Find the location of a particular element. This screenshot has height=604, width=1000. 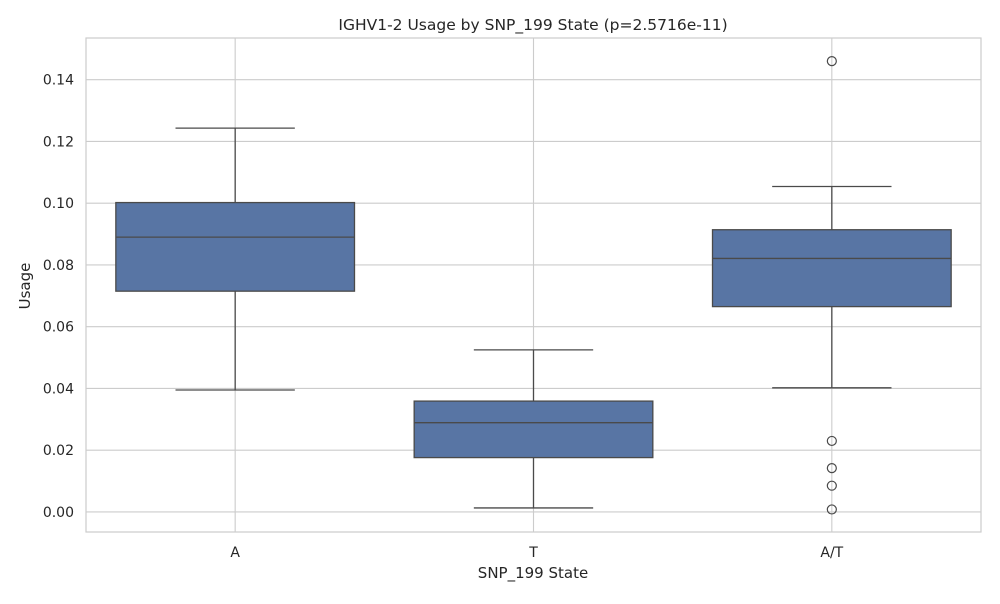

box-group-a is located at coordinates (235, 259).